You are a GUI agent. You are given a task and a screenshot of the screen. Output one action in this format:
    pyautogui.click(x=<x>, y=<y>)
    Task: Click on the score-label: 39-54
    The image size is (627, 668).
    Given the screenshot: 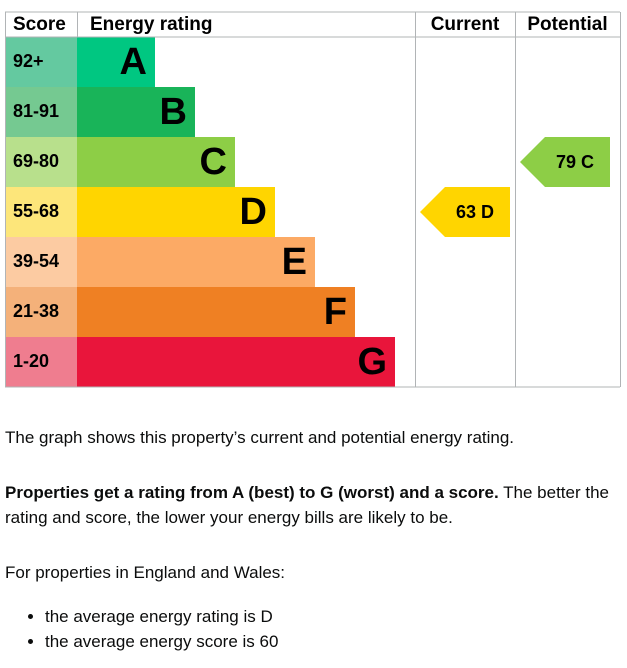 What is the action you would take?
    pyautogui.click(x=36, y=261)
    